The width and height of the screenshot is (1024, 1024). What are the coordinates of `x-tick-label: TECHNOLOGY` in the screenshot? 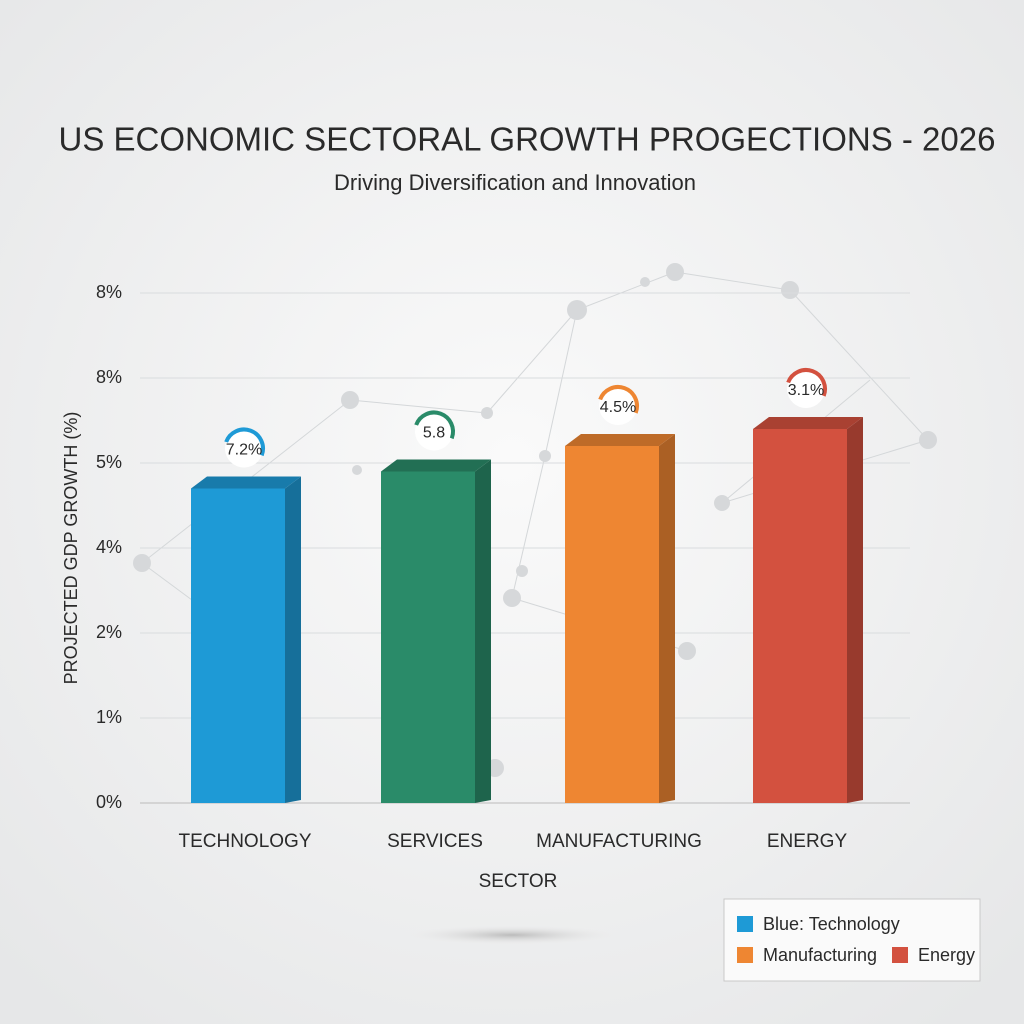 It's located at (244, 841).